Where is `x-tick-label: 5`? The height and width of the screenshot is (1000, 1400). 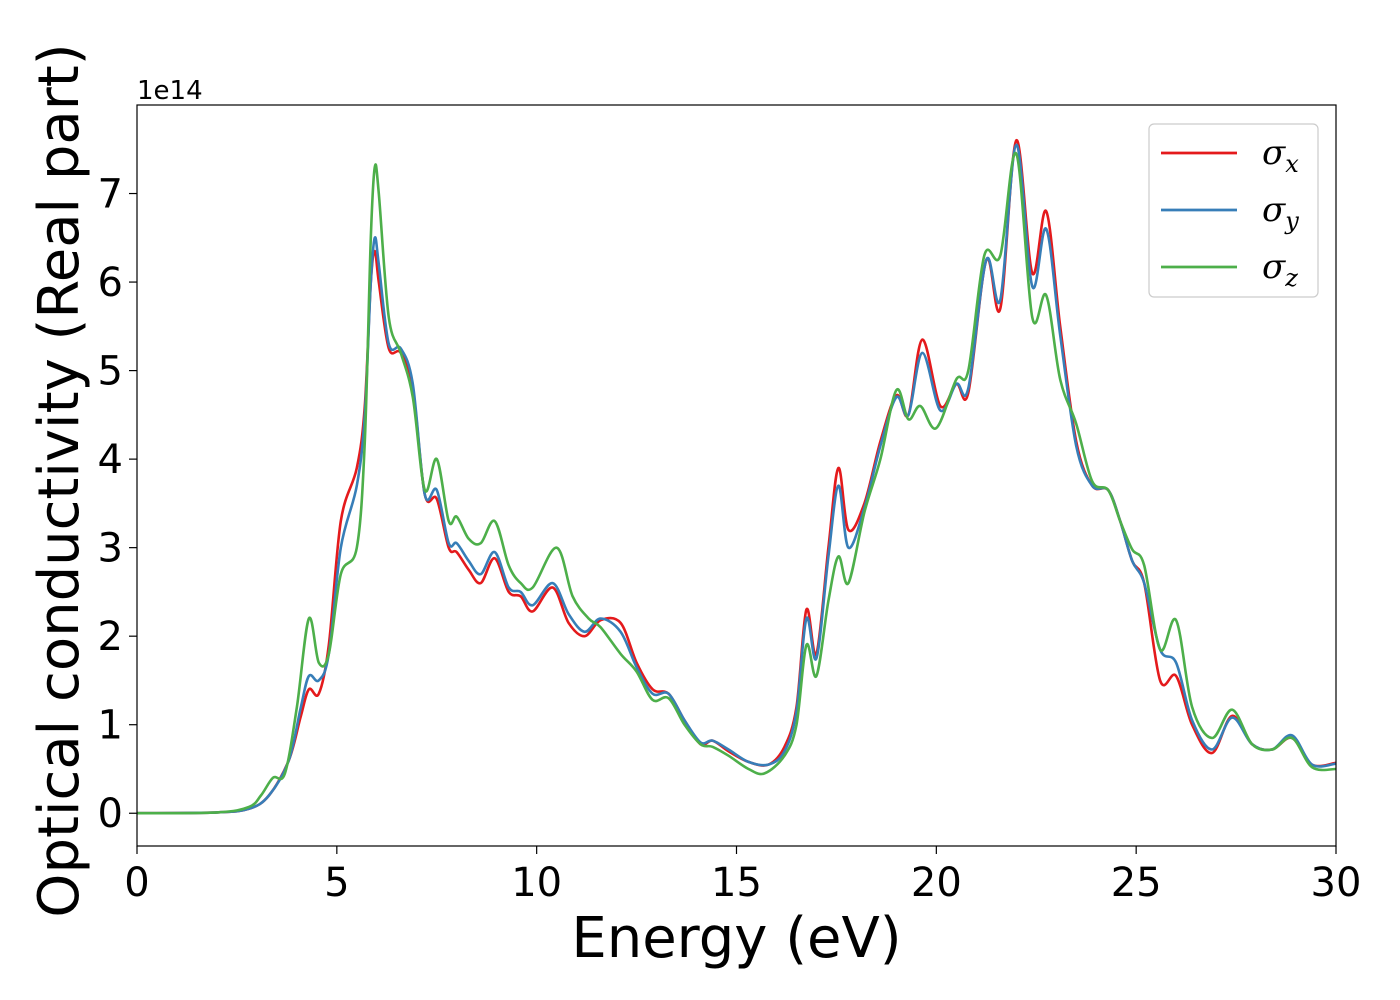
x-tick-label: 5 is located at coordinates (336, 883).